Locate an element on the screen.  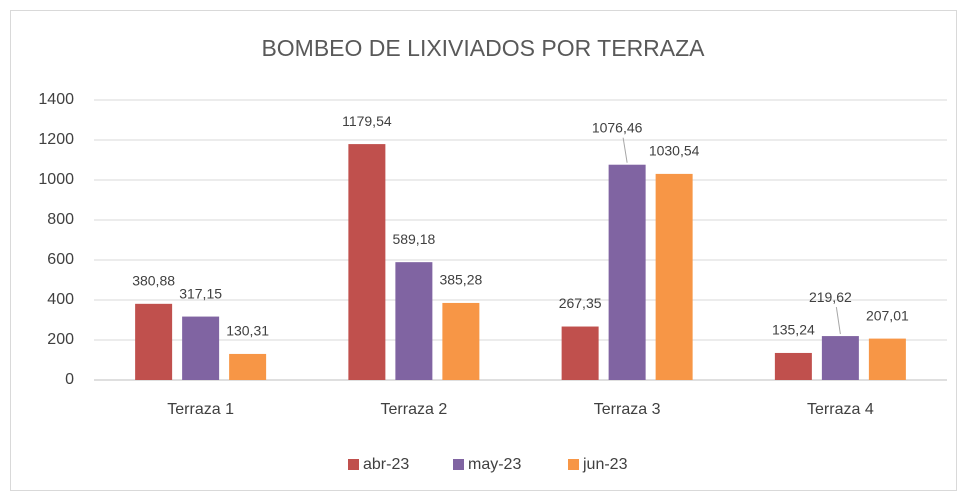
x-tick-label: Terraza 1 is located at coordinates (200, 409).